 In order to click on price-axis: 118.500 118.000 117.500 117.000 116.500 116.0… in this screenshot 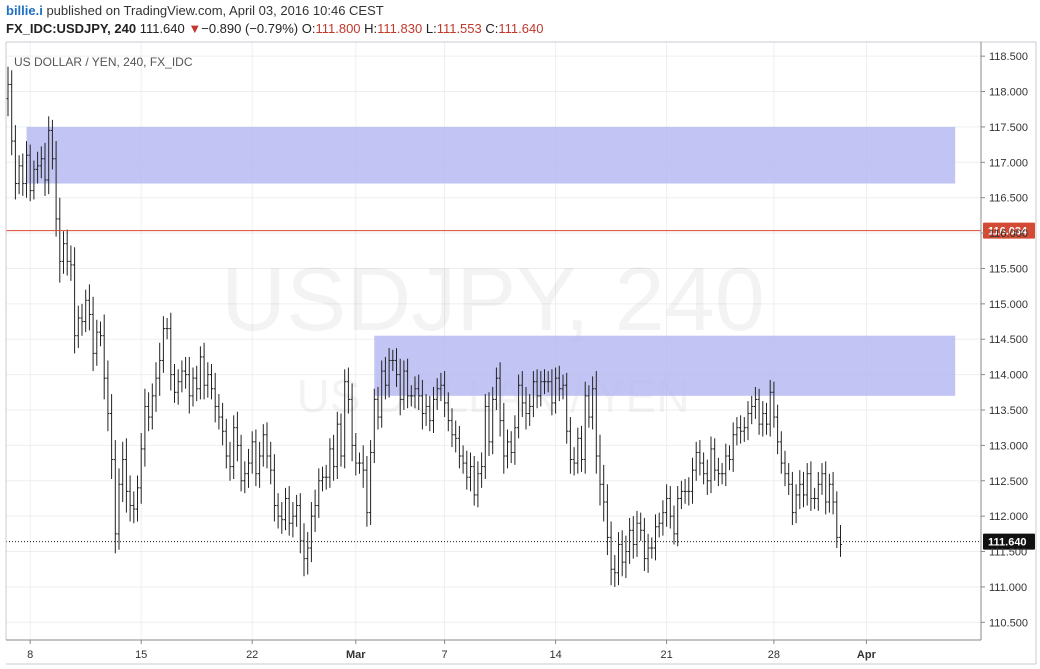, I will do `click(1004, 340)`.